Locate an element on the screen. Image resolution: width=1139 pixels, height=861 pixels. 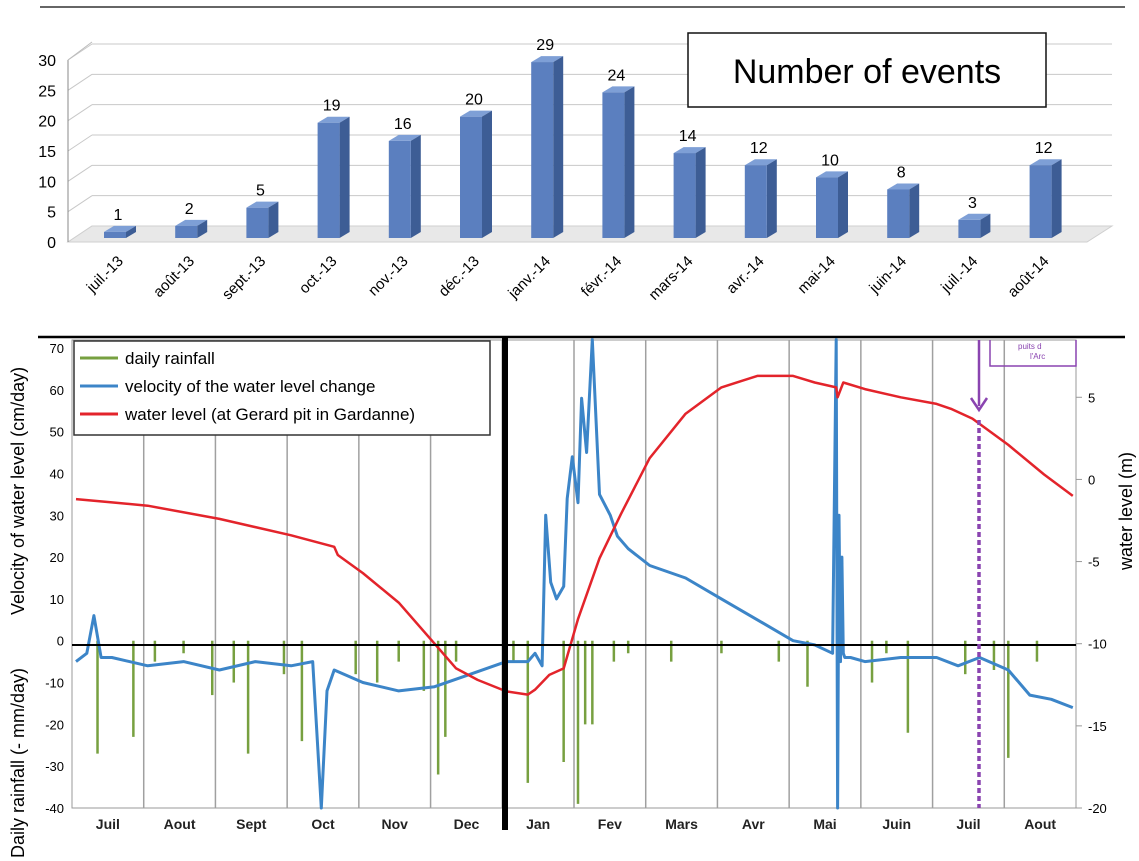
bar-chart-y-axis-3d is located at coordinates (80, 51).